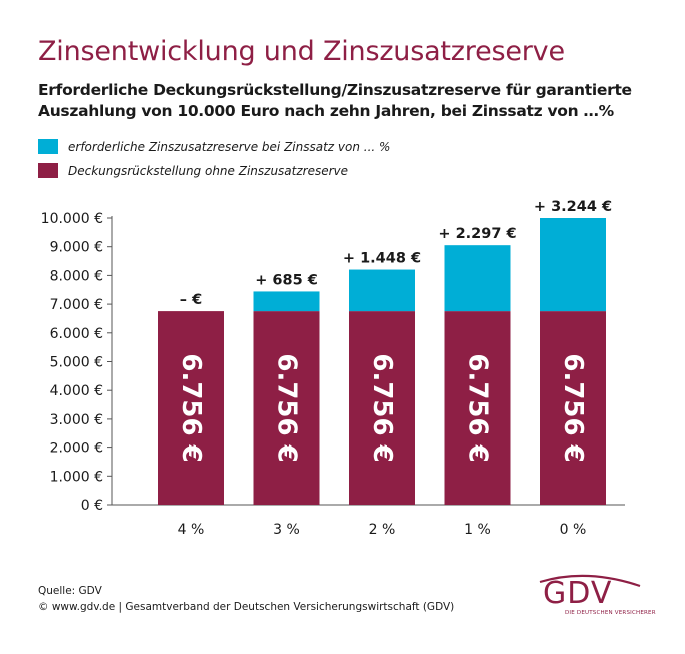 The width and height of the screenshot is (685, 654). What do you see at coordinates (76, 363) in the screenshot?
I see `y-tick-label: 5.000 €` at bounding box center [76, 363].